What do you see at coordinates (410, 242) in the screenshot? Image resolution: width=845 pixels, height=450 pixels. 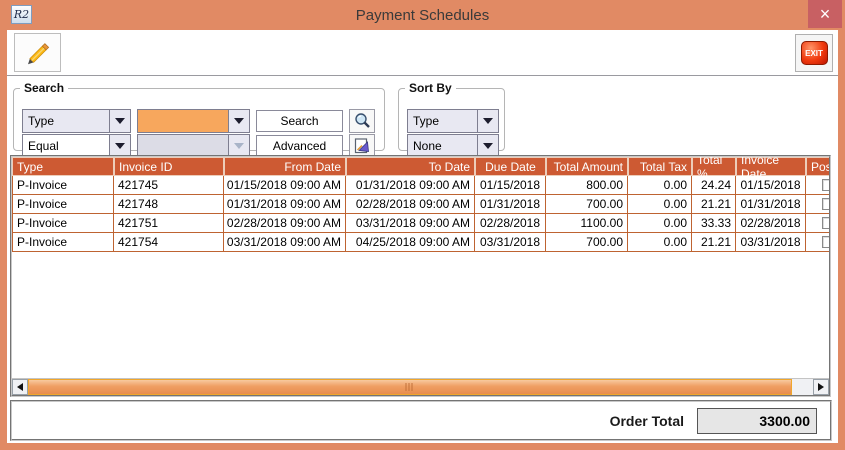 I see `cell-to-date: 04/25/2018 09:00 AM` at bounding box center [410, 242].